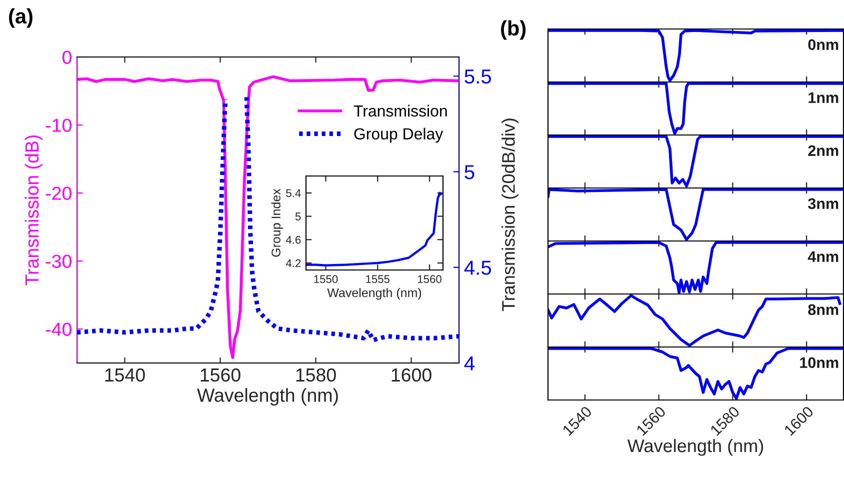  I want to click on y-axis-title: Transmission (20dB/div), so click(510, 215).